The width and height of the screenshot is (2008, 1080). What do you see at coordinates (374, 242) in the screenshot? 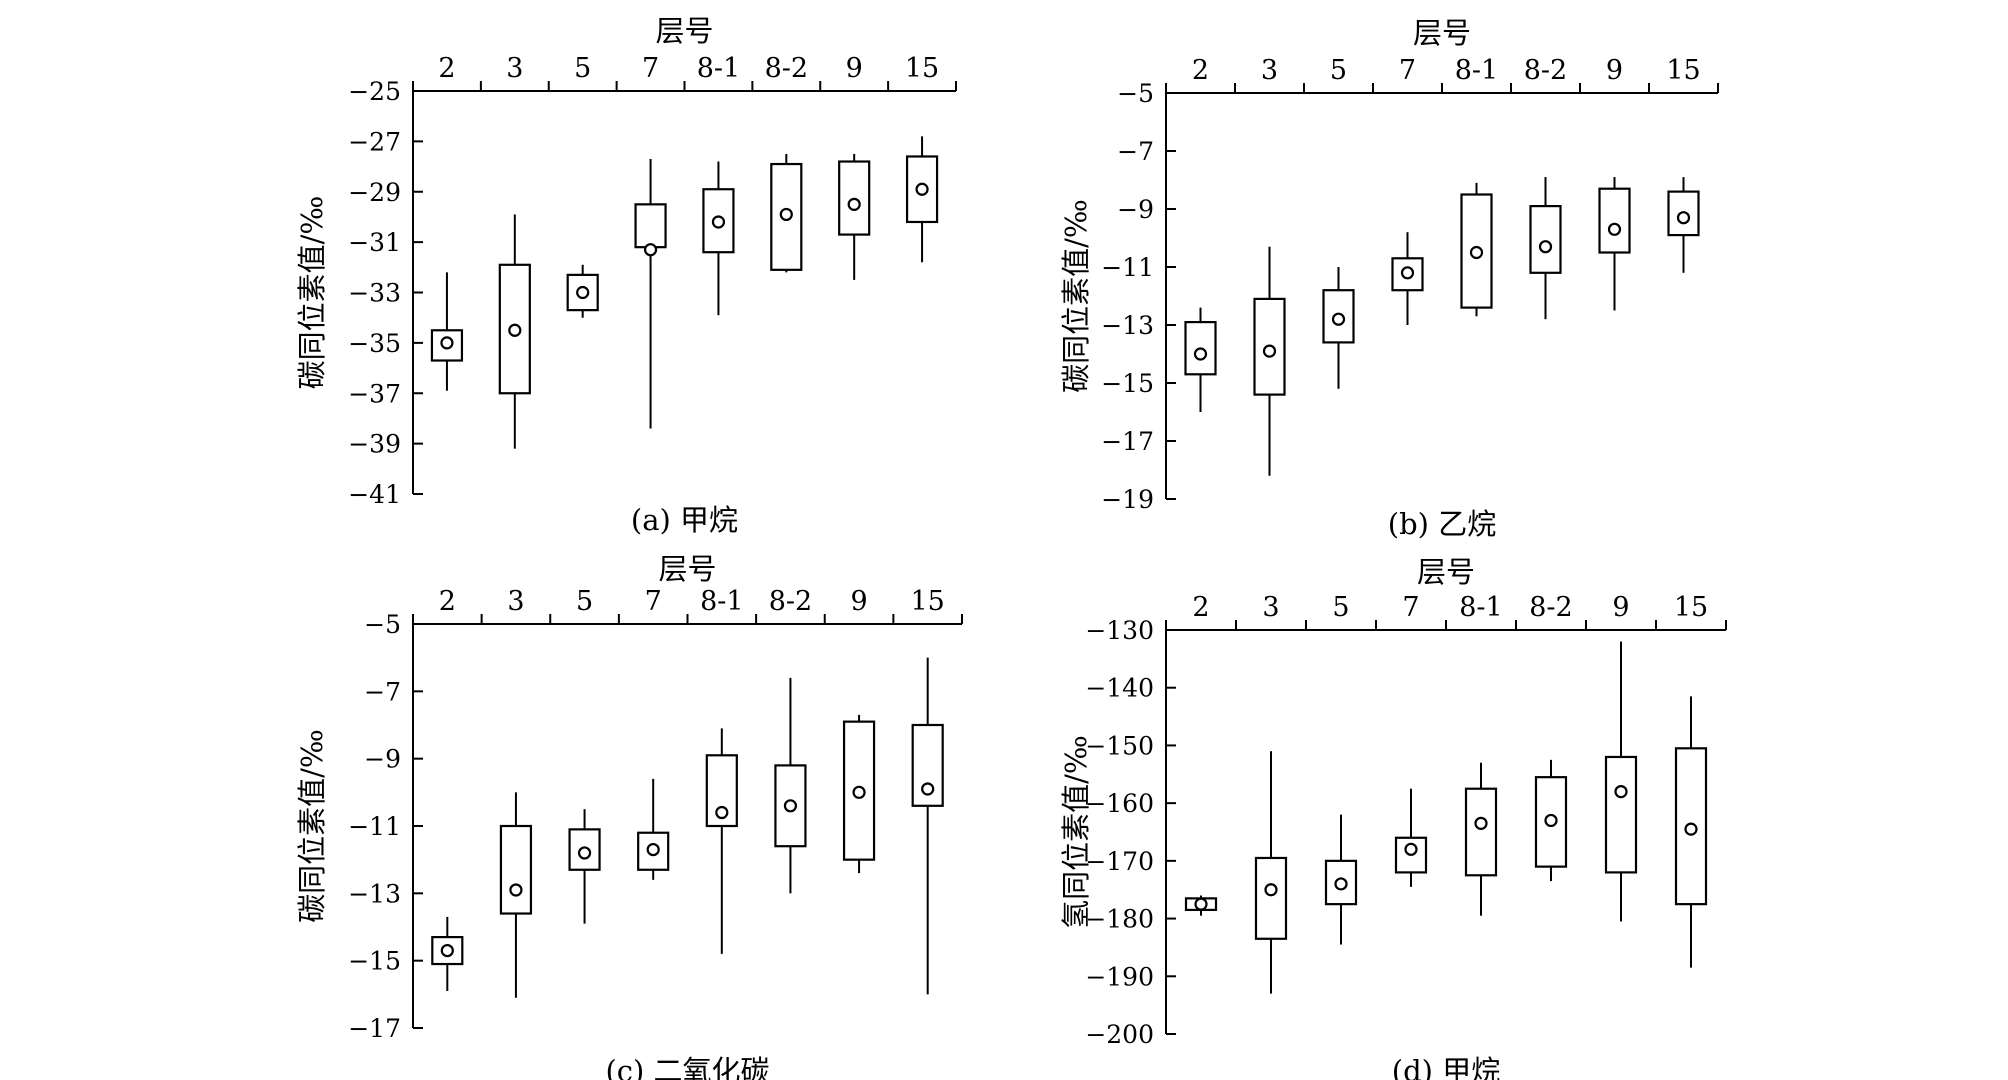
I see `y-tick-label: −31` at bounding box center [374, 242].